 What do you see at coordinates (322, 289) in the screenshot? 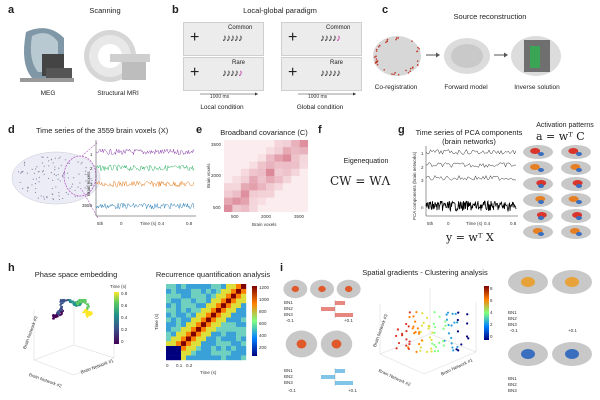
I see `cluster-brains-top` at bounding box center [322, 289].